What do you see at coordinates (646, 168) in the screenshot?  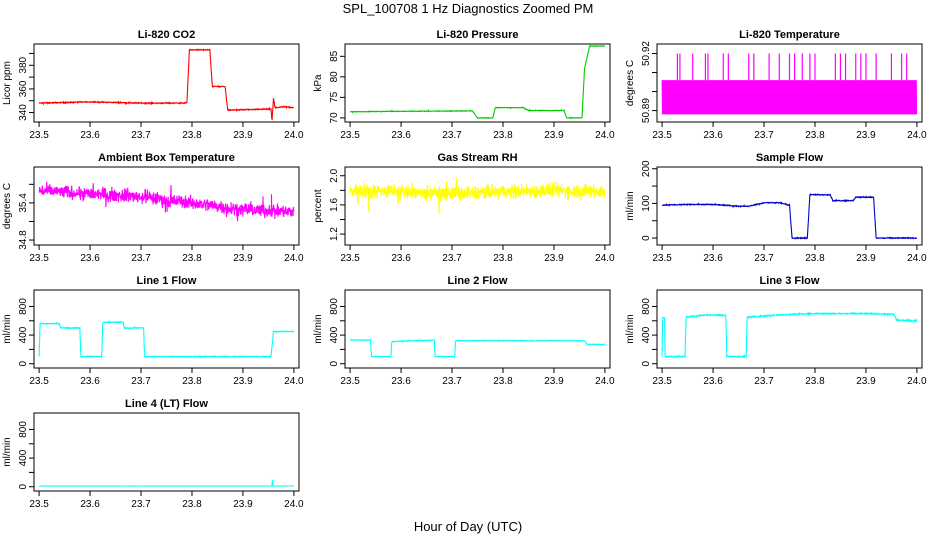 I see `y-tick-label: 200` at bounding box center [646, 168].